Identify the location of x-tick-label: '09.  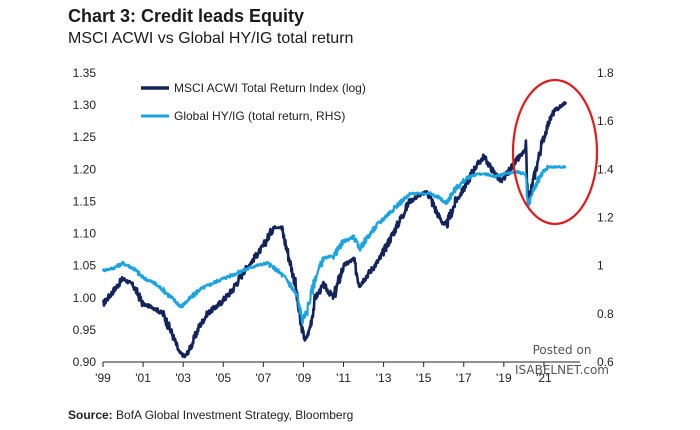
(304, 378).